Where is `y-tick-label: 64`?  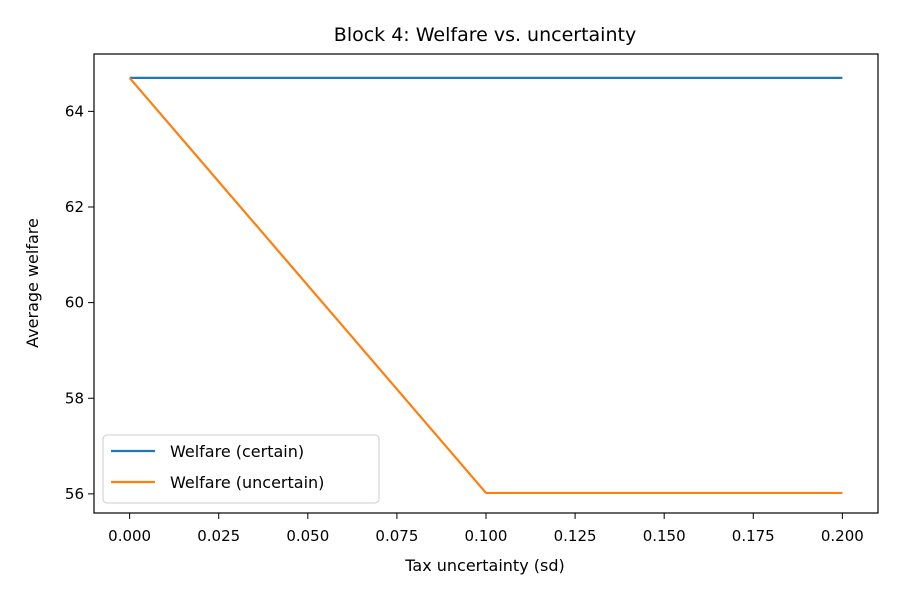
y-tick-label: 64 is located at coordinates (74, 111).